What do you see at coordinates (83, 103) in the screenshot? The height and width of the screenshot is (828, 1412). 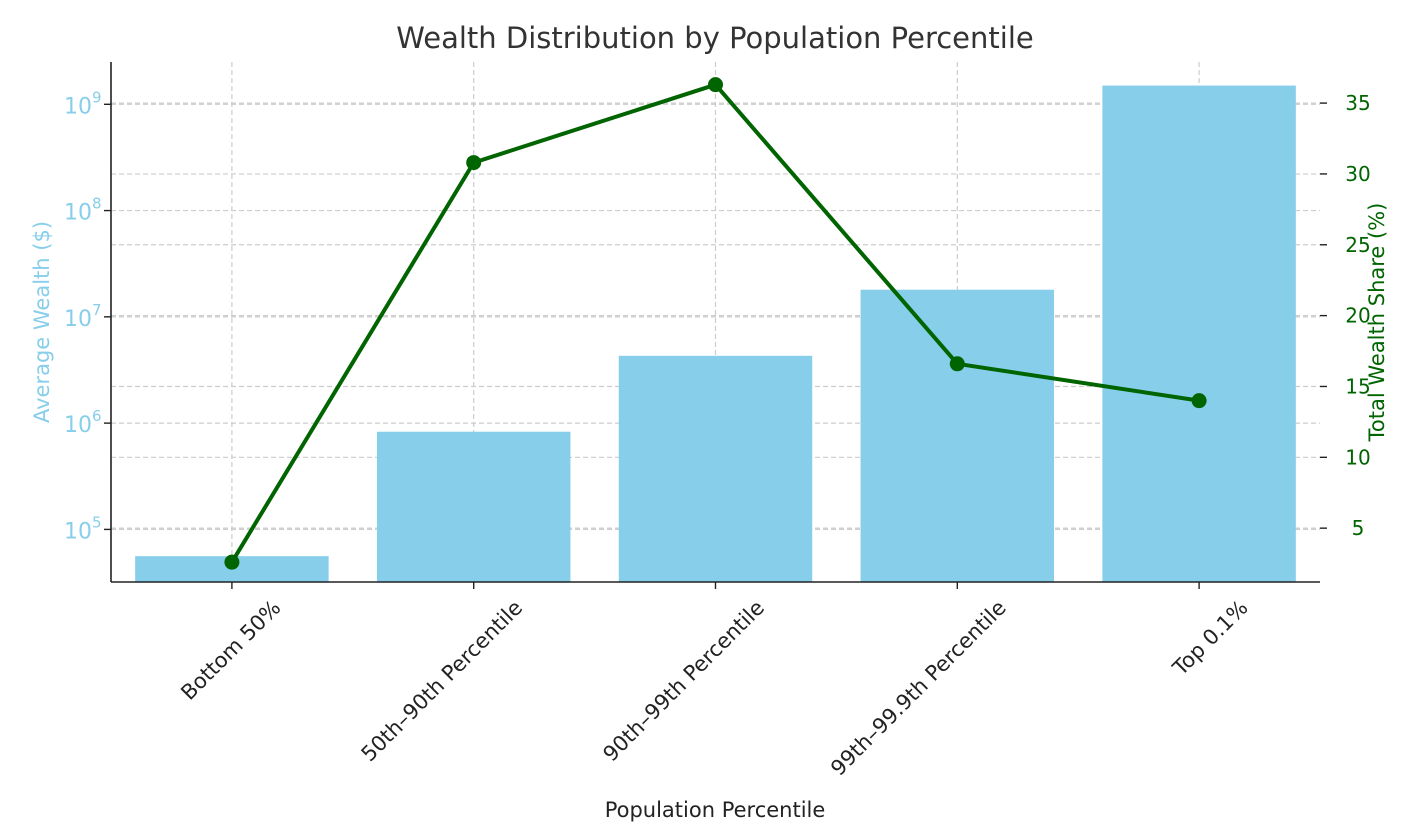 I see `y-tick-label-left: 10⁹` at bounding box center [83, 103].